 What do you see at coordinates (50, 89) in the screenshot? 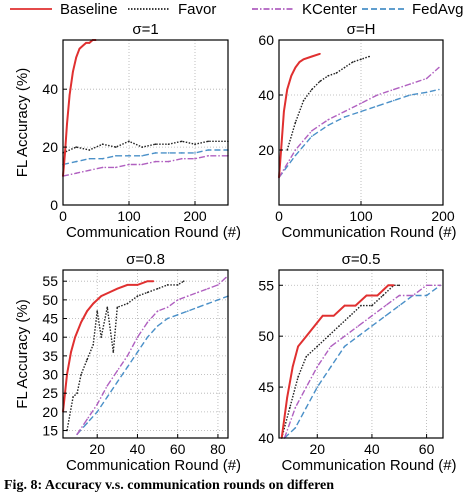
I see `y-tick-label: 40` at bounding box center [50, 89].